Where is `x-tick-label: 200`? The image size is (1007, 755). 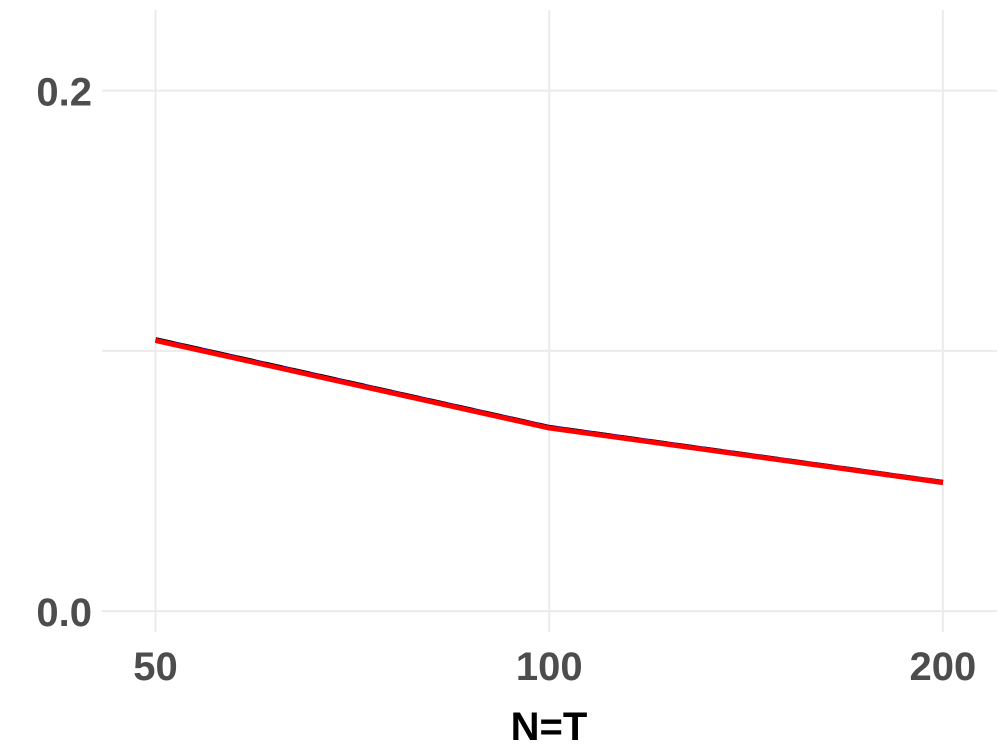 x-tick-label: 200 is located at coordinates (942, 667).